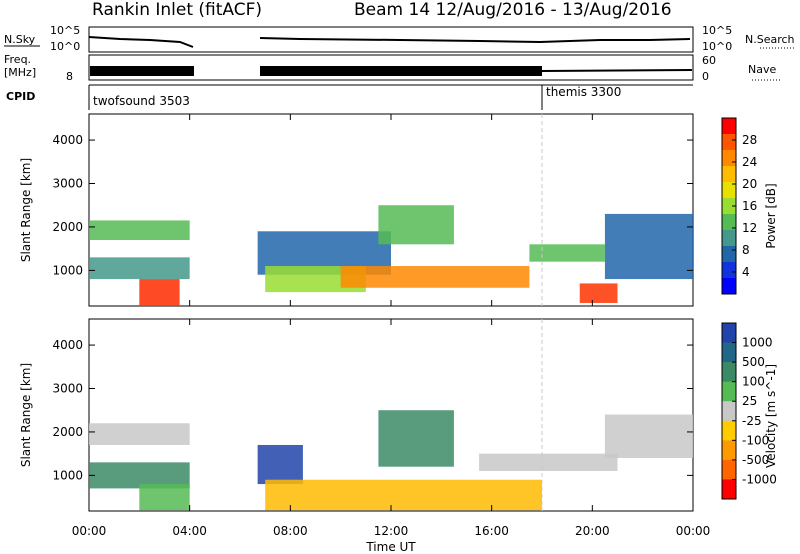 The image size is (800, 554). I want to click on velocity-ytick-label: 2000, so click(67, 432).